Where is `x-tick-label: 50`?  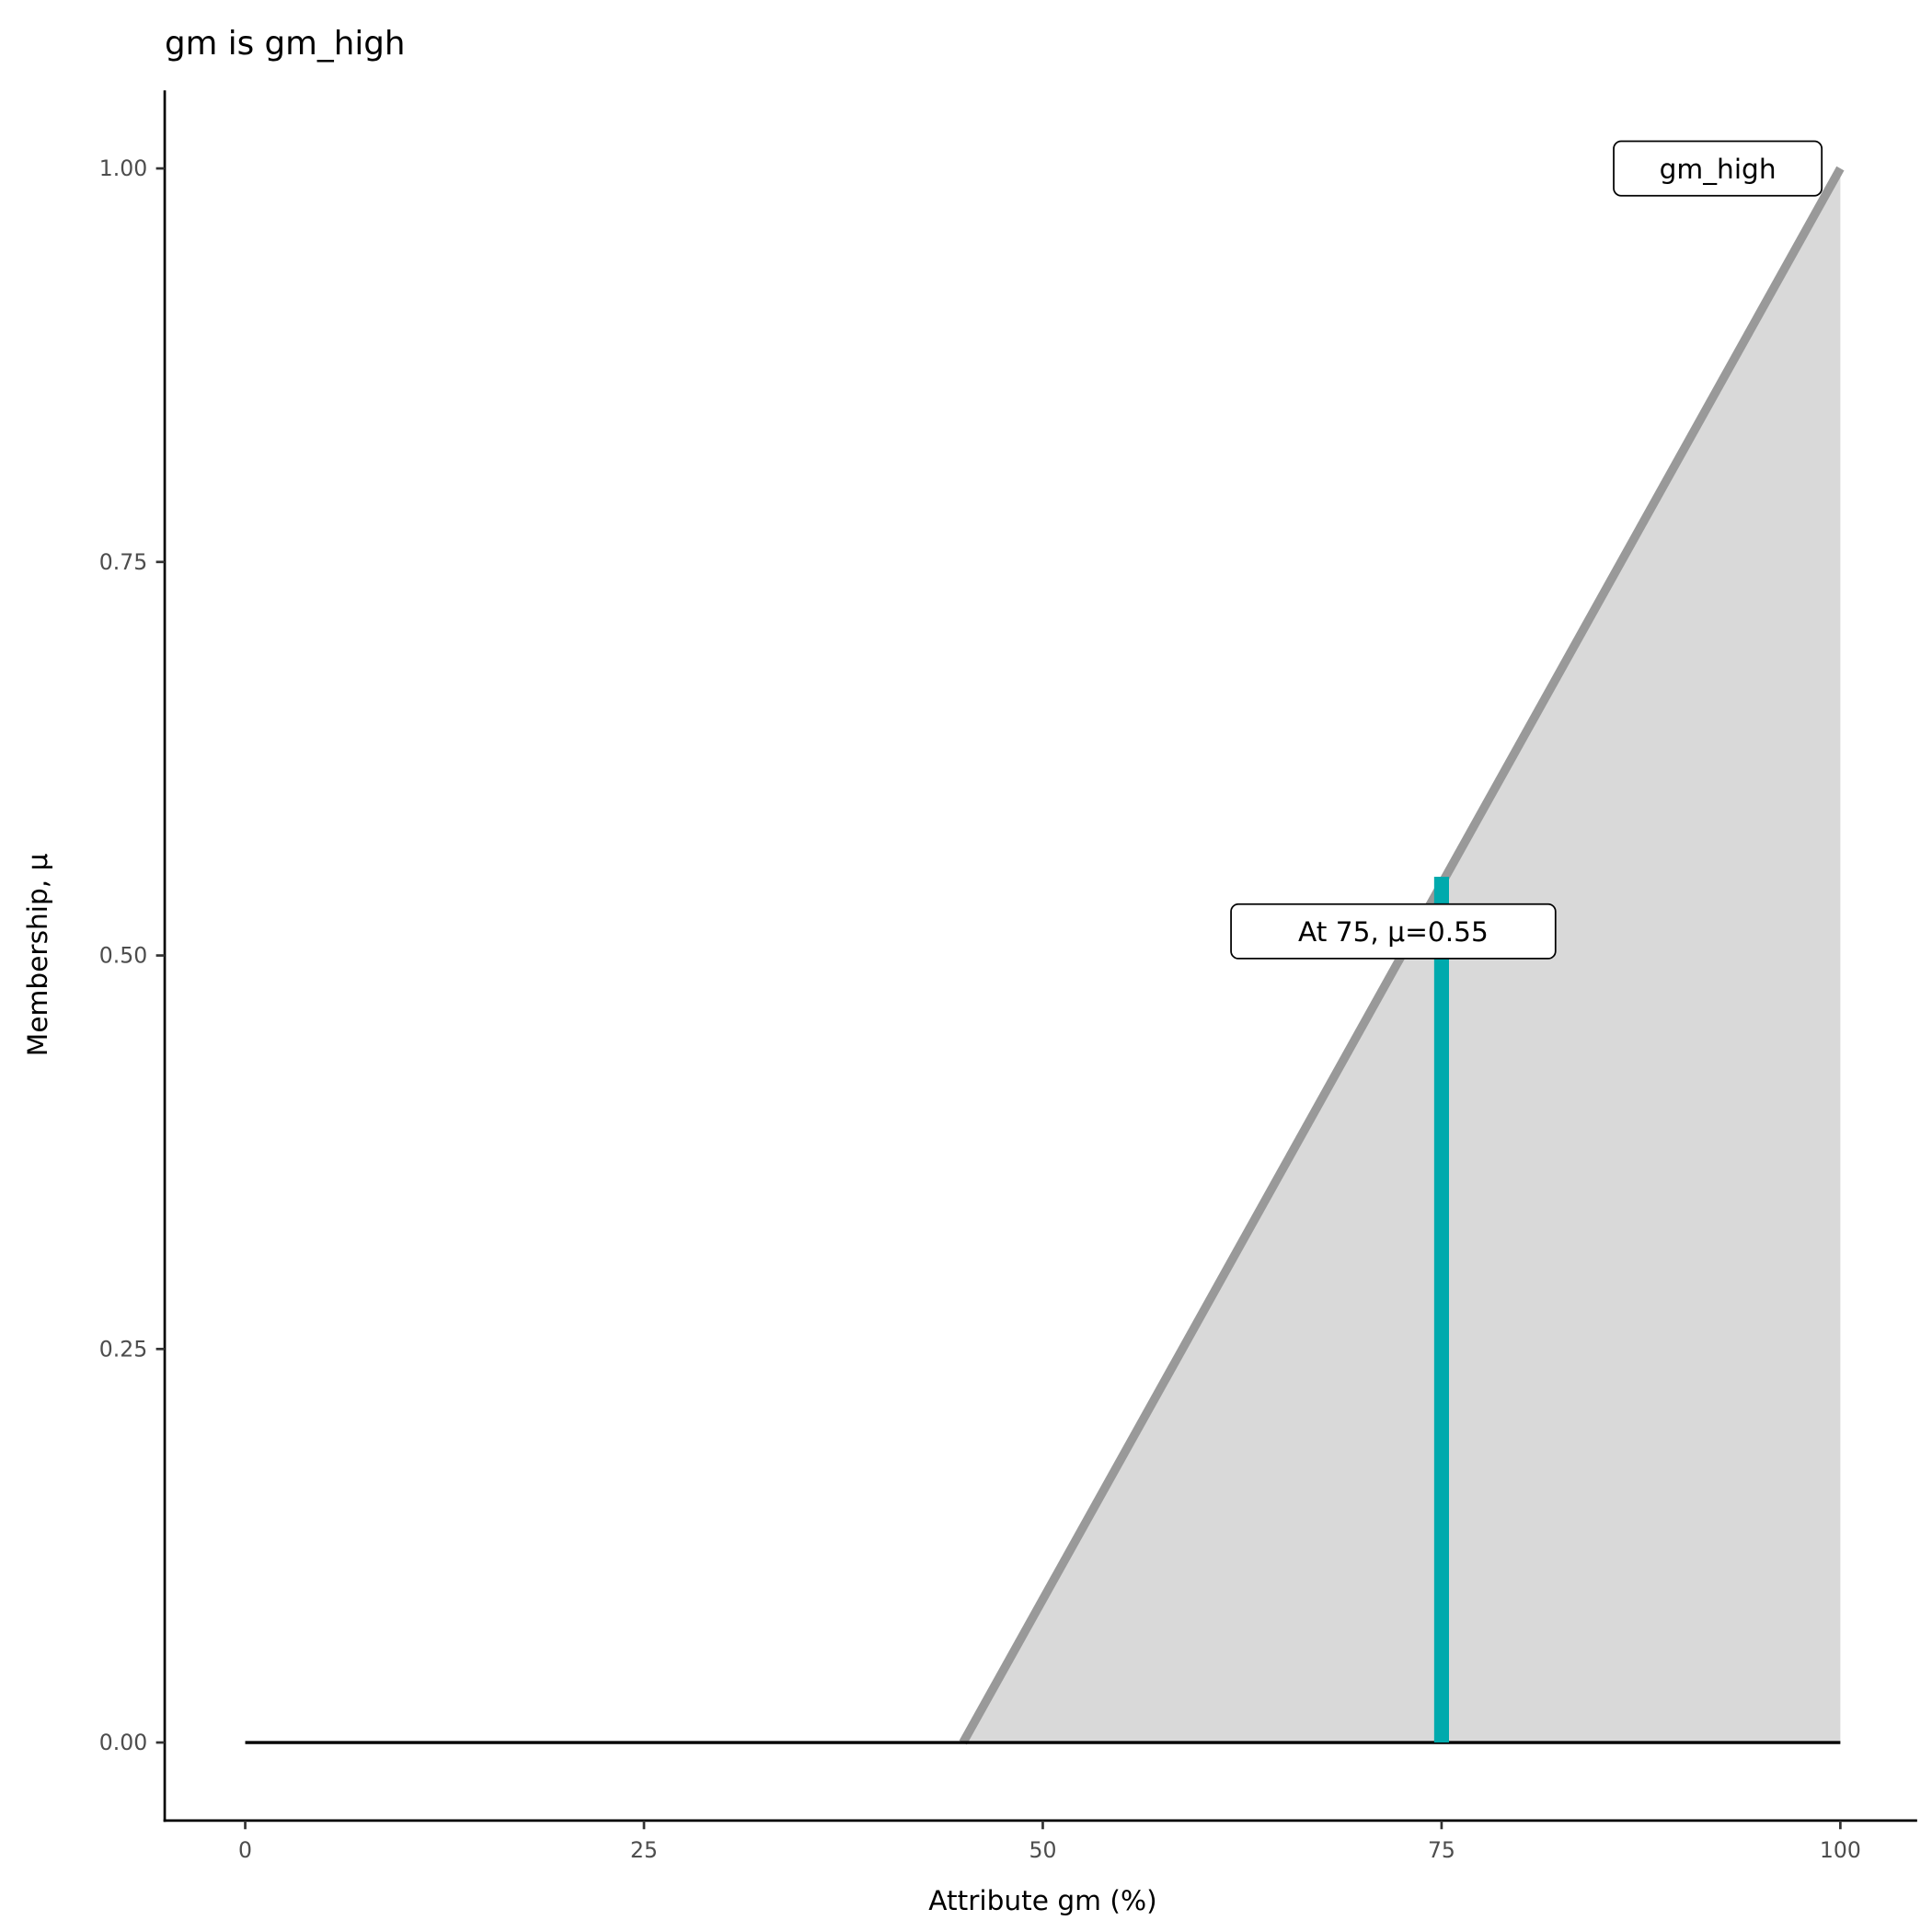 x-tick-label: 50 is located at coordinates (1042, 1850).